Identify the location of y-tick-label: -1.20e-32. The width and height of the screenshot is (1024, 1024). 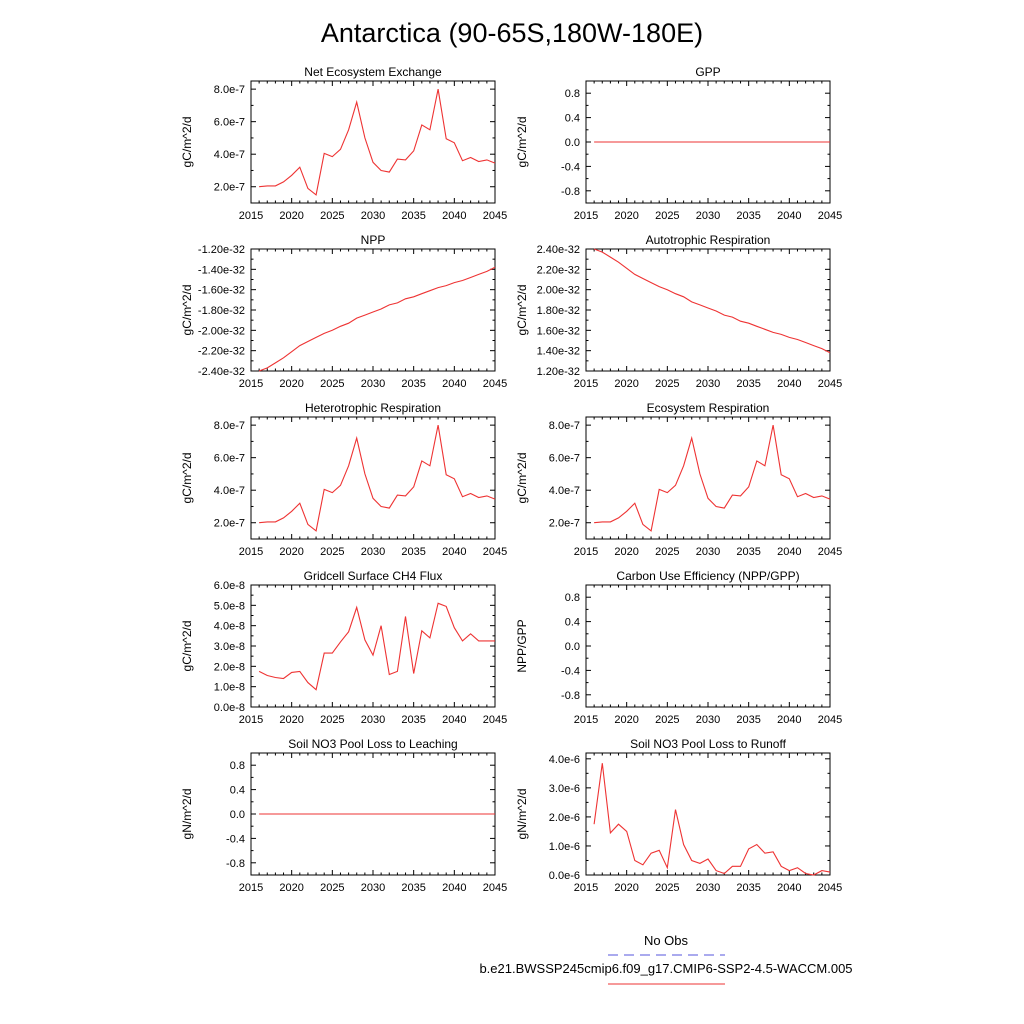
(221, 250).